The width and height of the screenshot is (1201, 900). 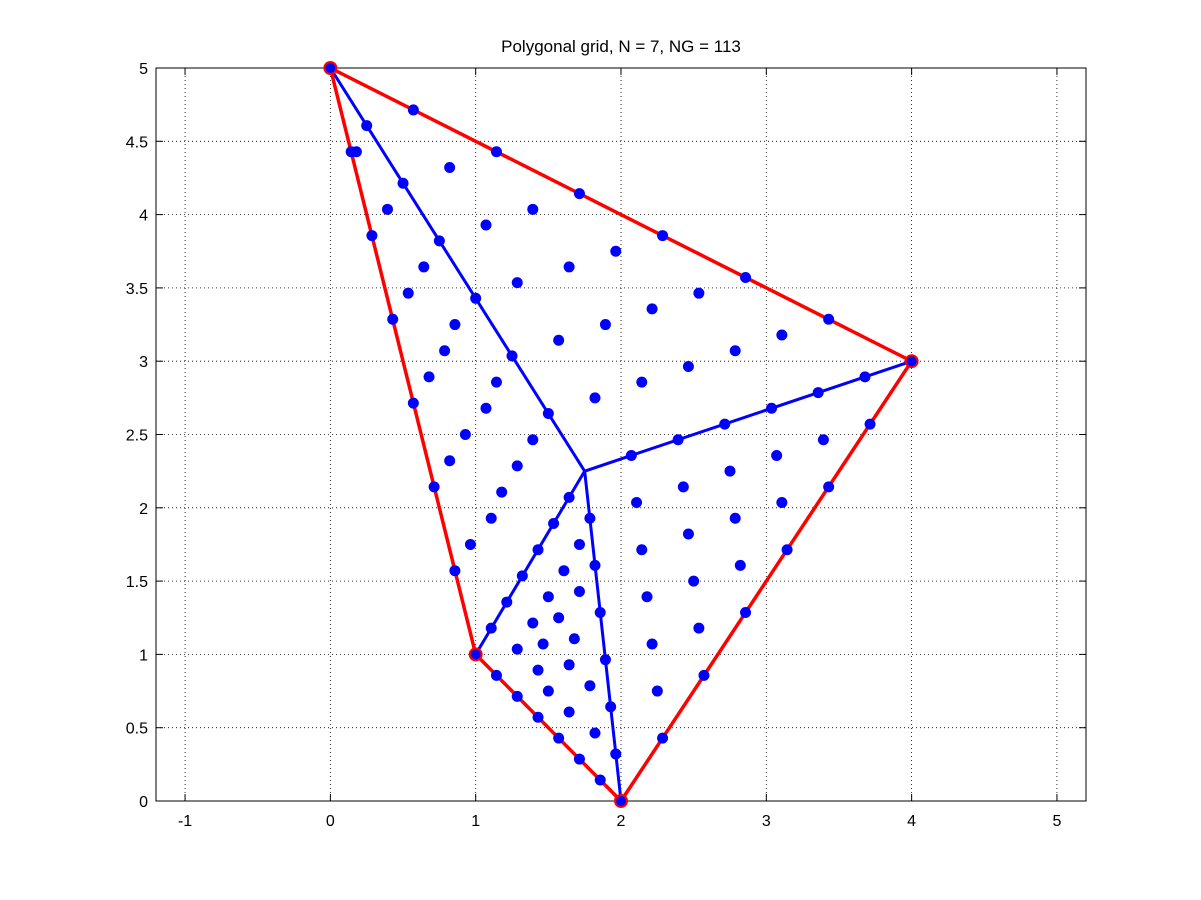 What do you see at coordinates (137, 436) in the screenshot?
I see `y-tick-label: 2.5` at bounding box center [137, 436].